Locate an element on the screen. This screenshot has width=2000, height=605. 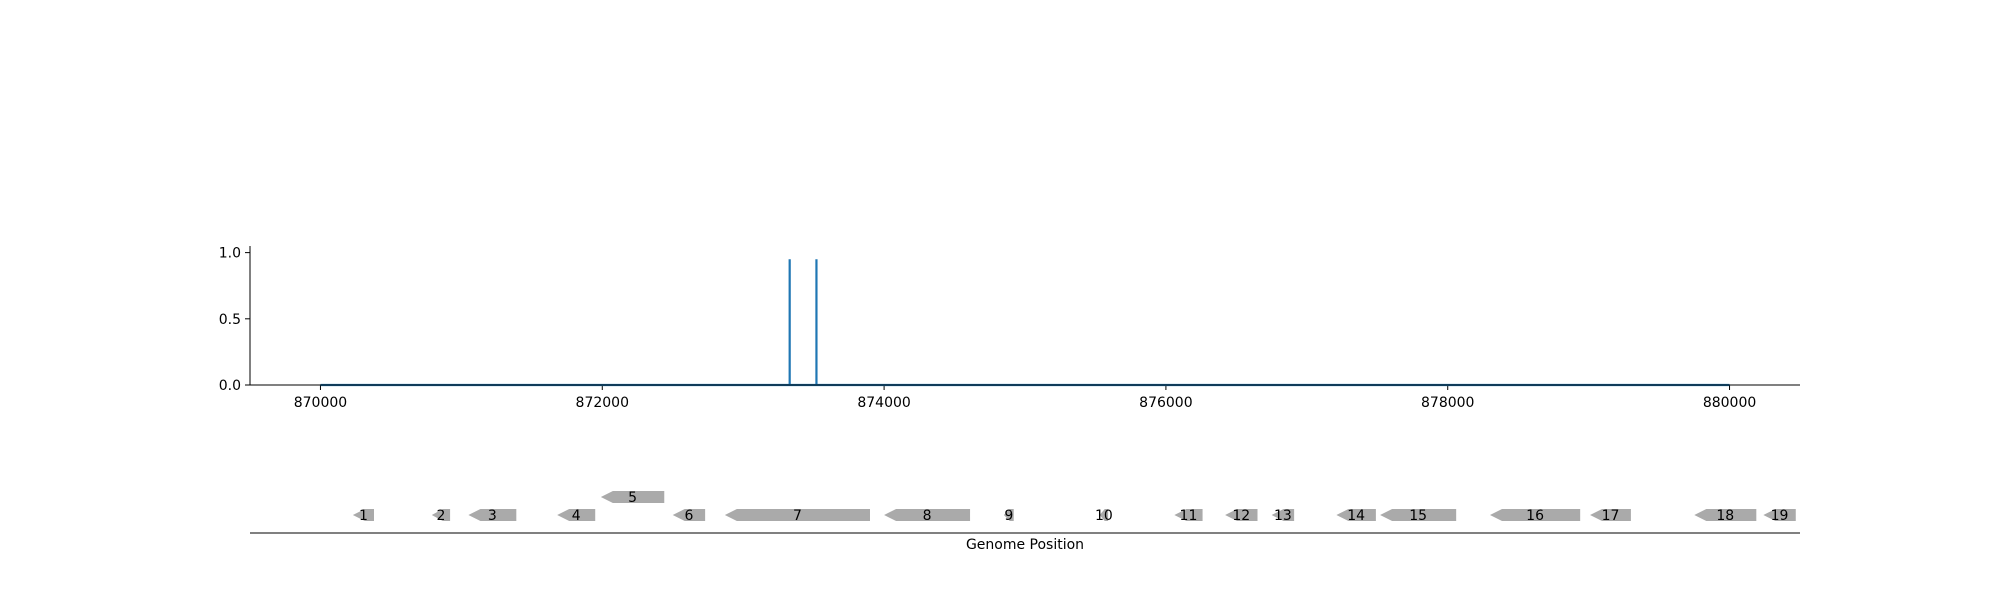
gene-feature: 2 is located at coordinates (441, 516).